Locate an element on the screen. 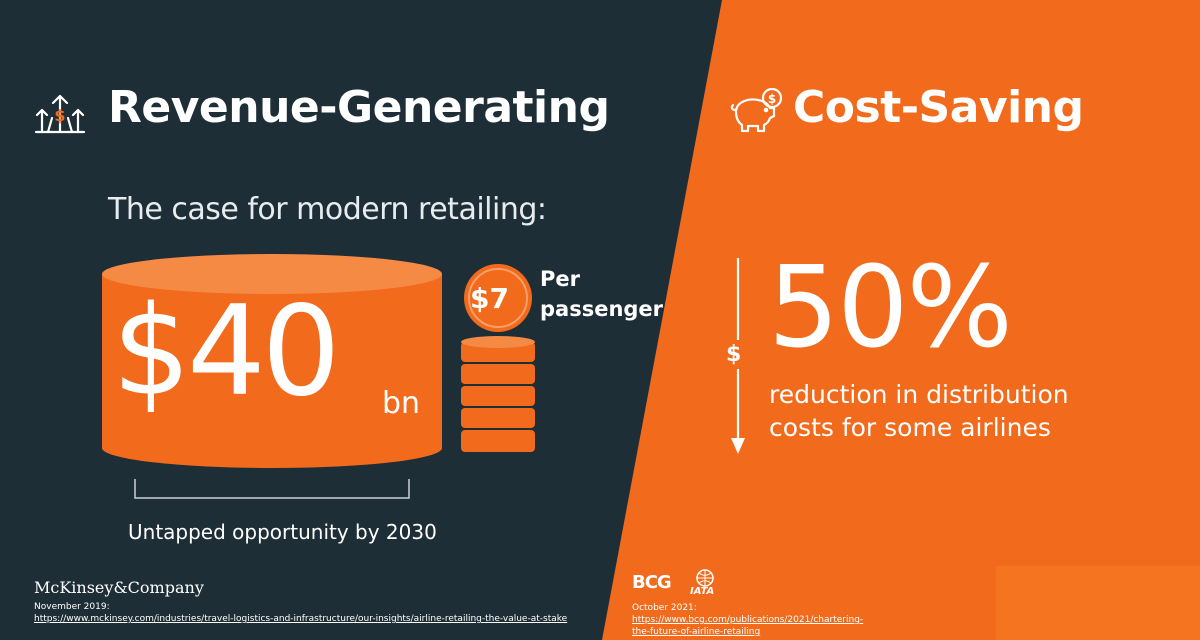  bcg-source-date: October 2021: is located at coordinates (664, 608).